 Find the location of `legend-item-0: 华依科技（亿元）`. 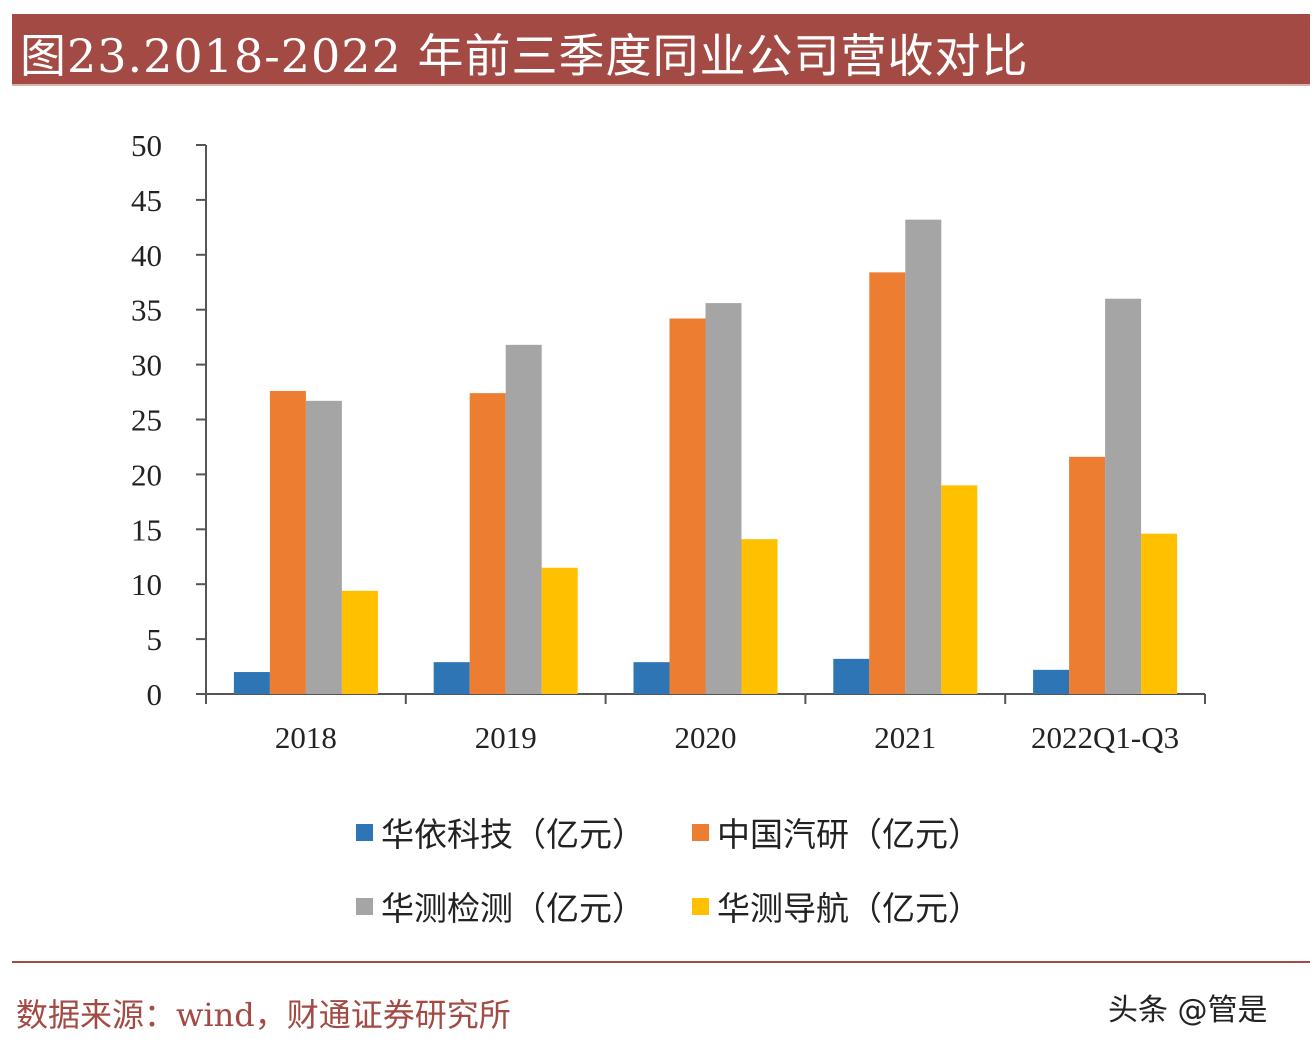

legend-item-0: 华依科技（亿元） is located at coordinates (500, 832).